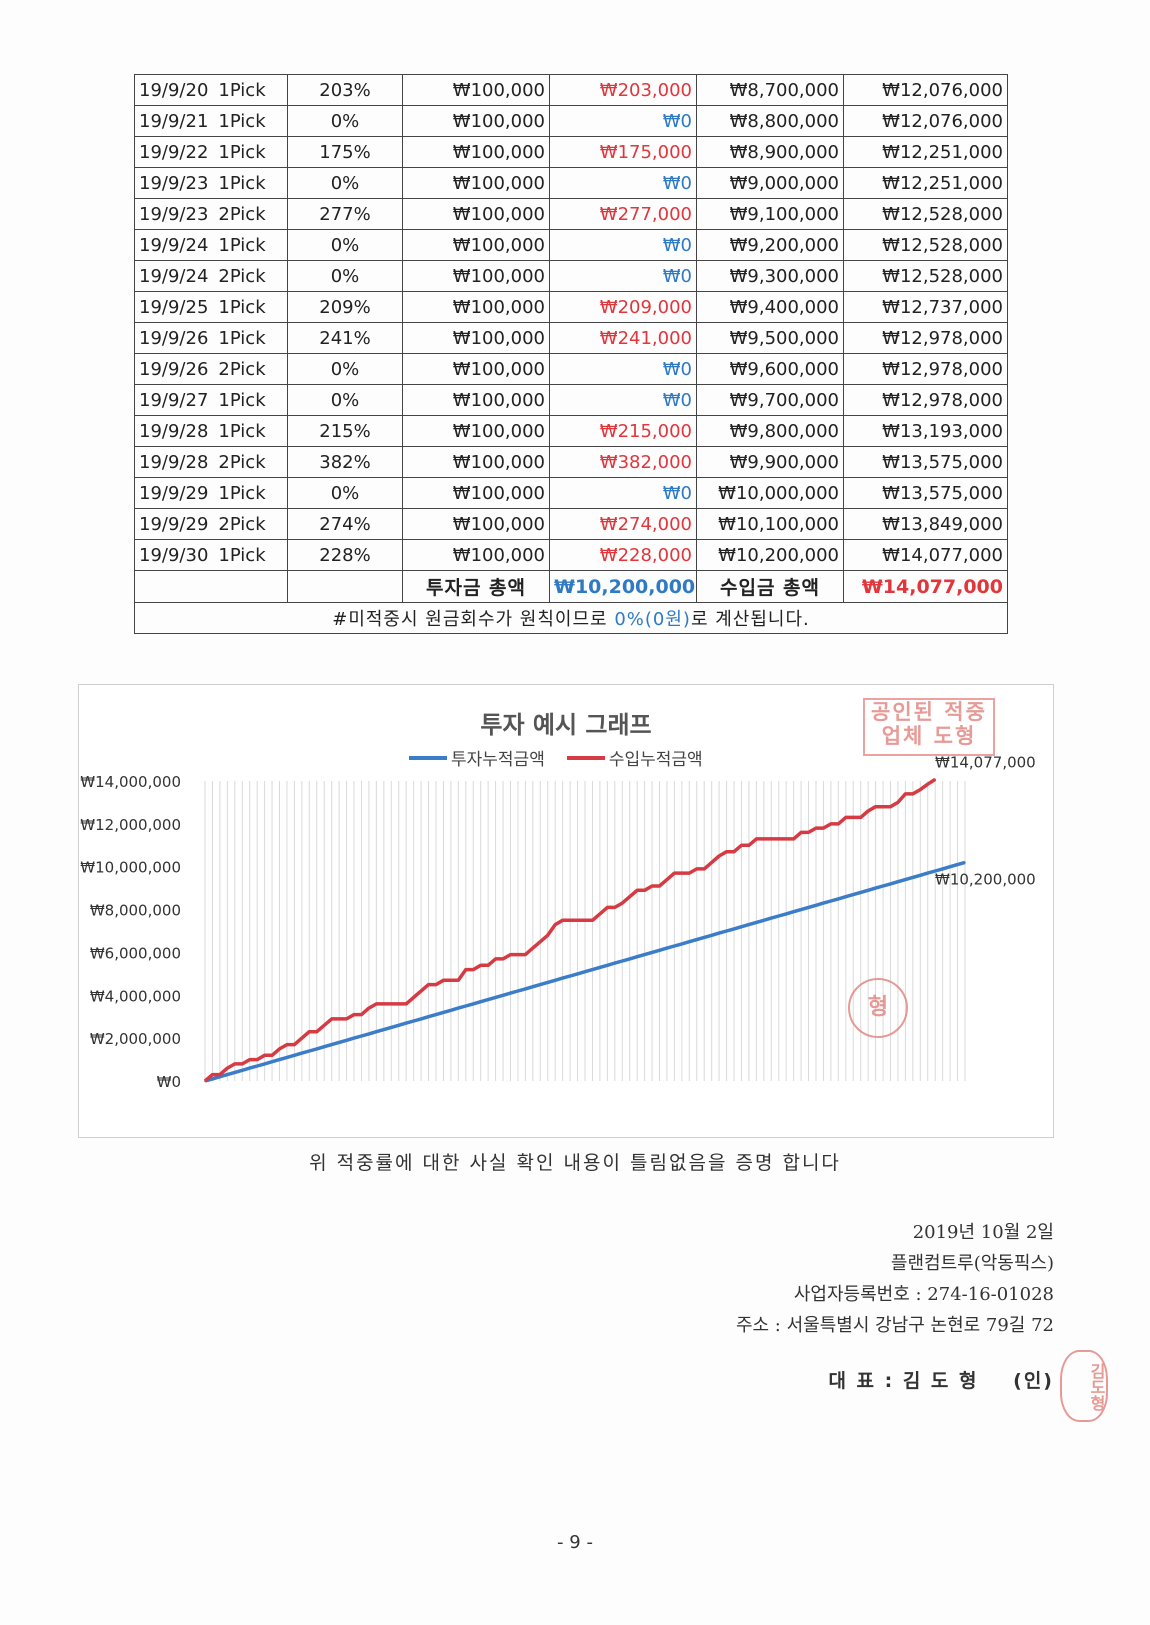  Describe the element at coordinates (1084, 1386) in the screenshot. I see `signature-seal-stamp: 김도형` at that location.